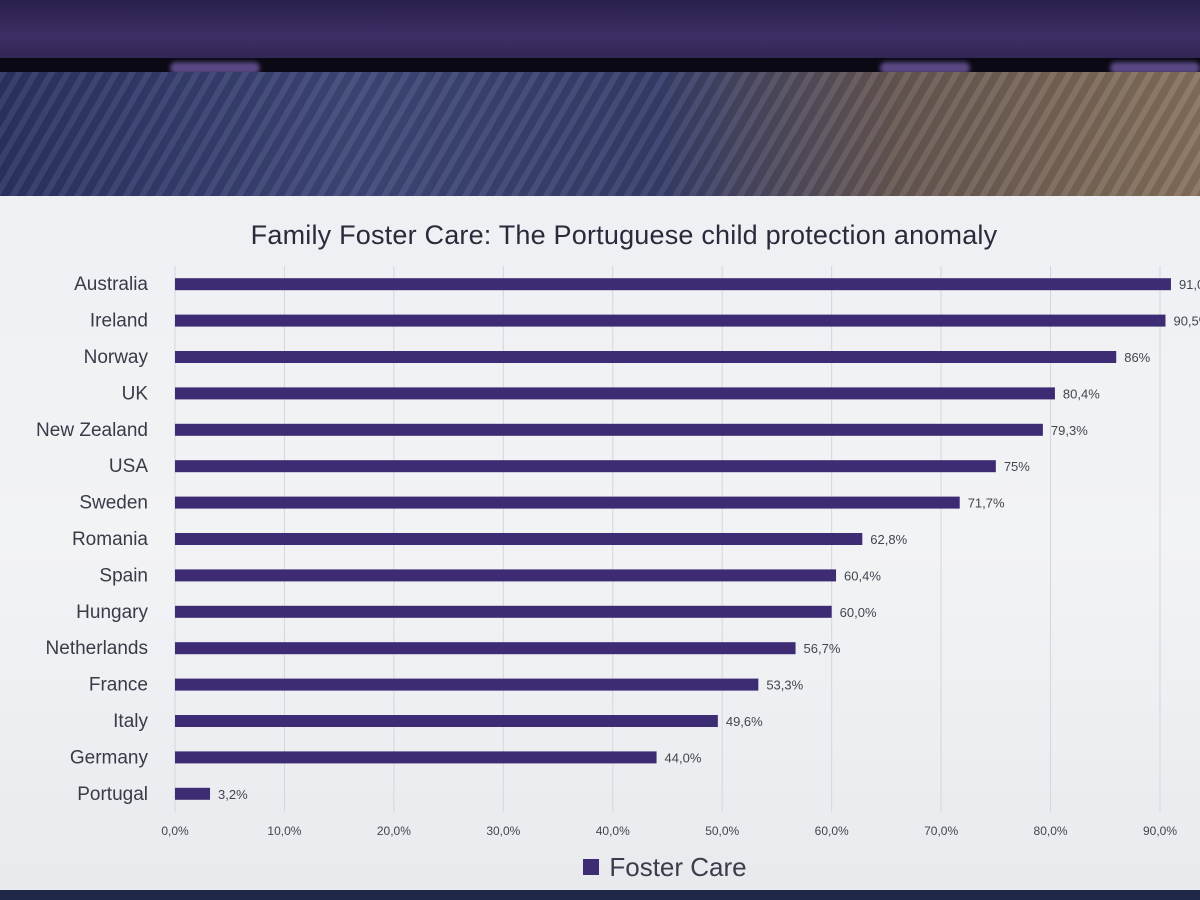  I want to click on category-label: Australia, so click(111, 284).